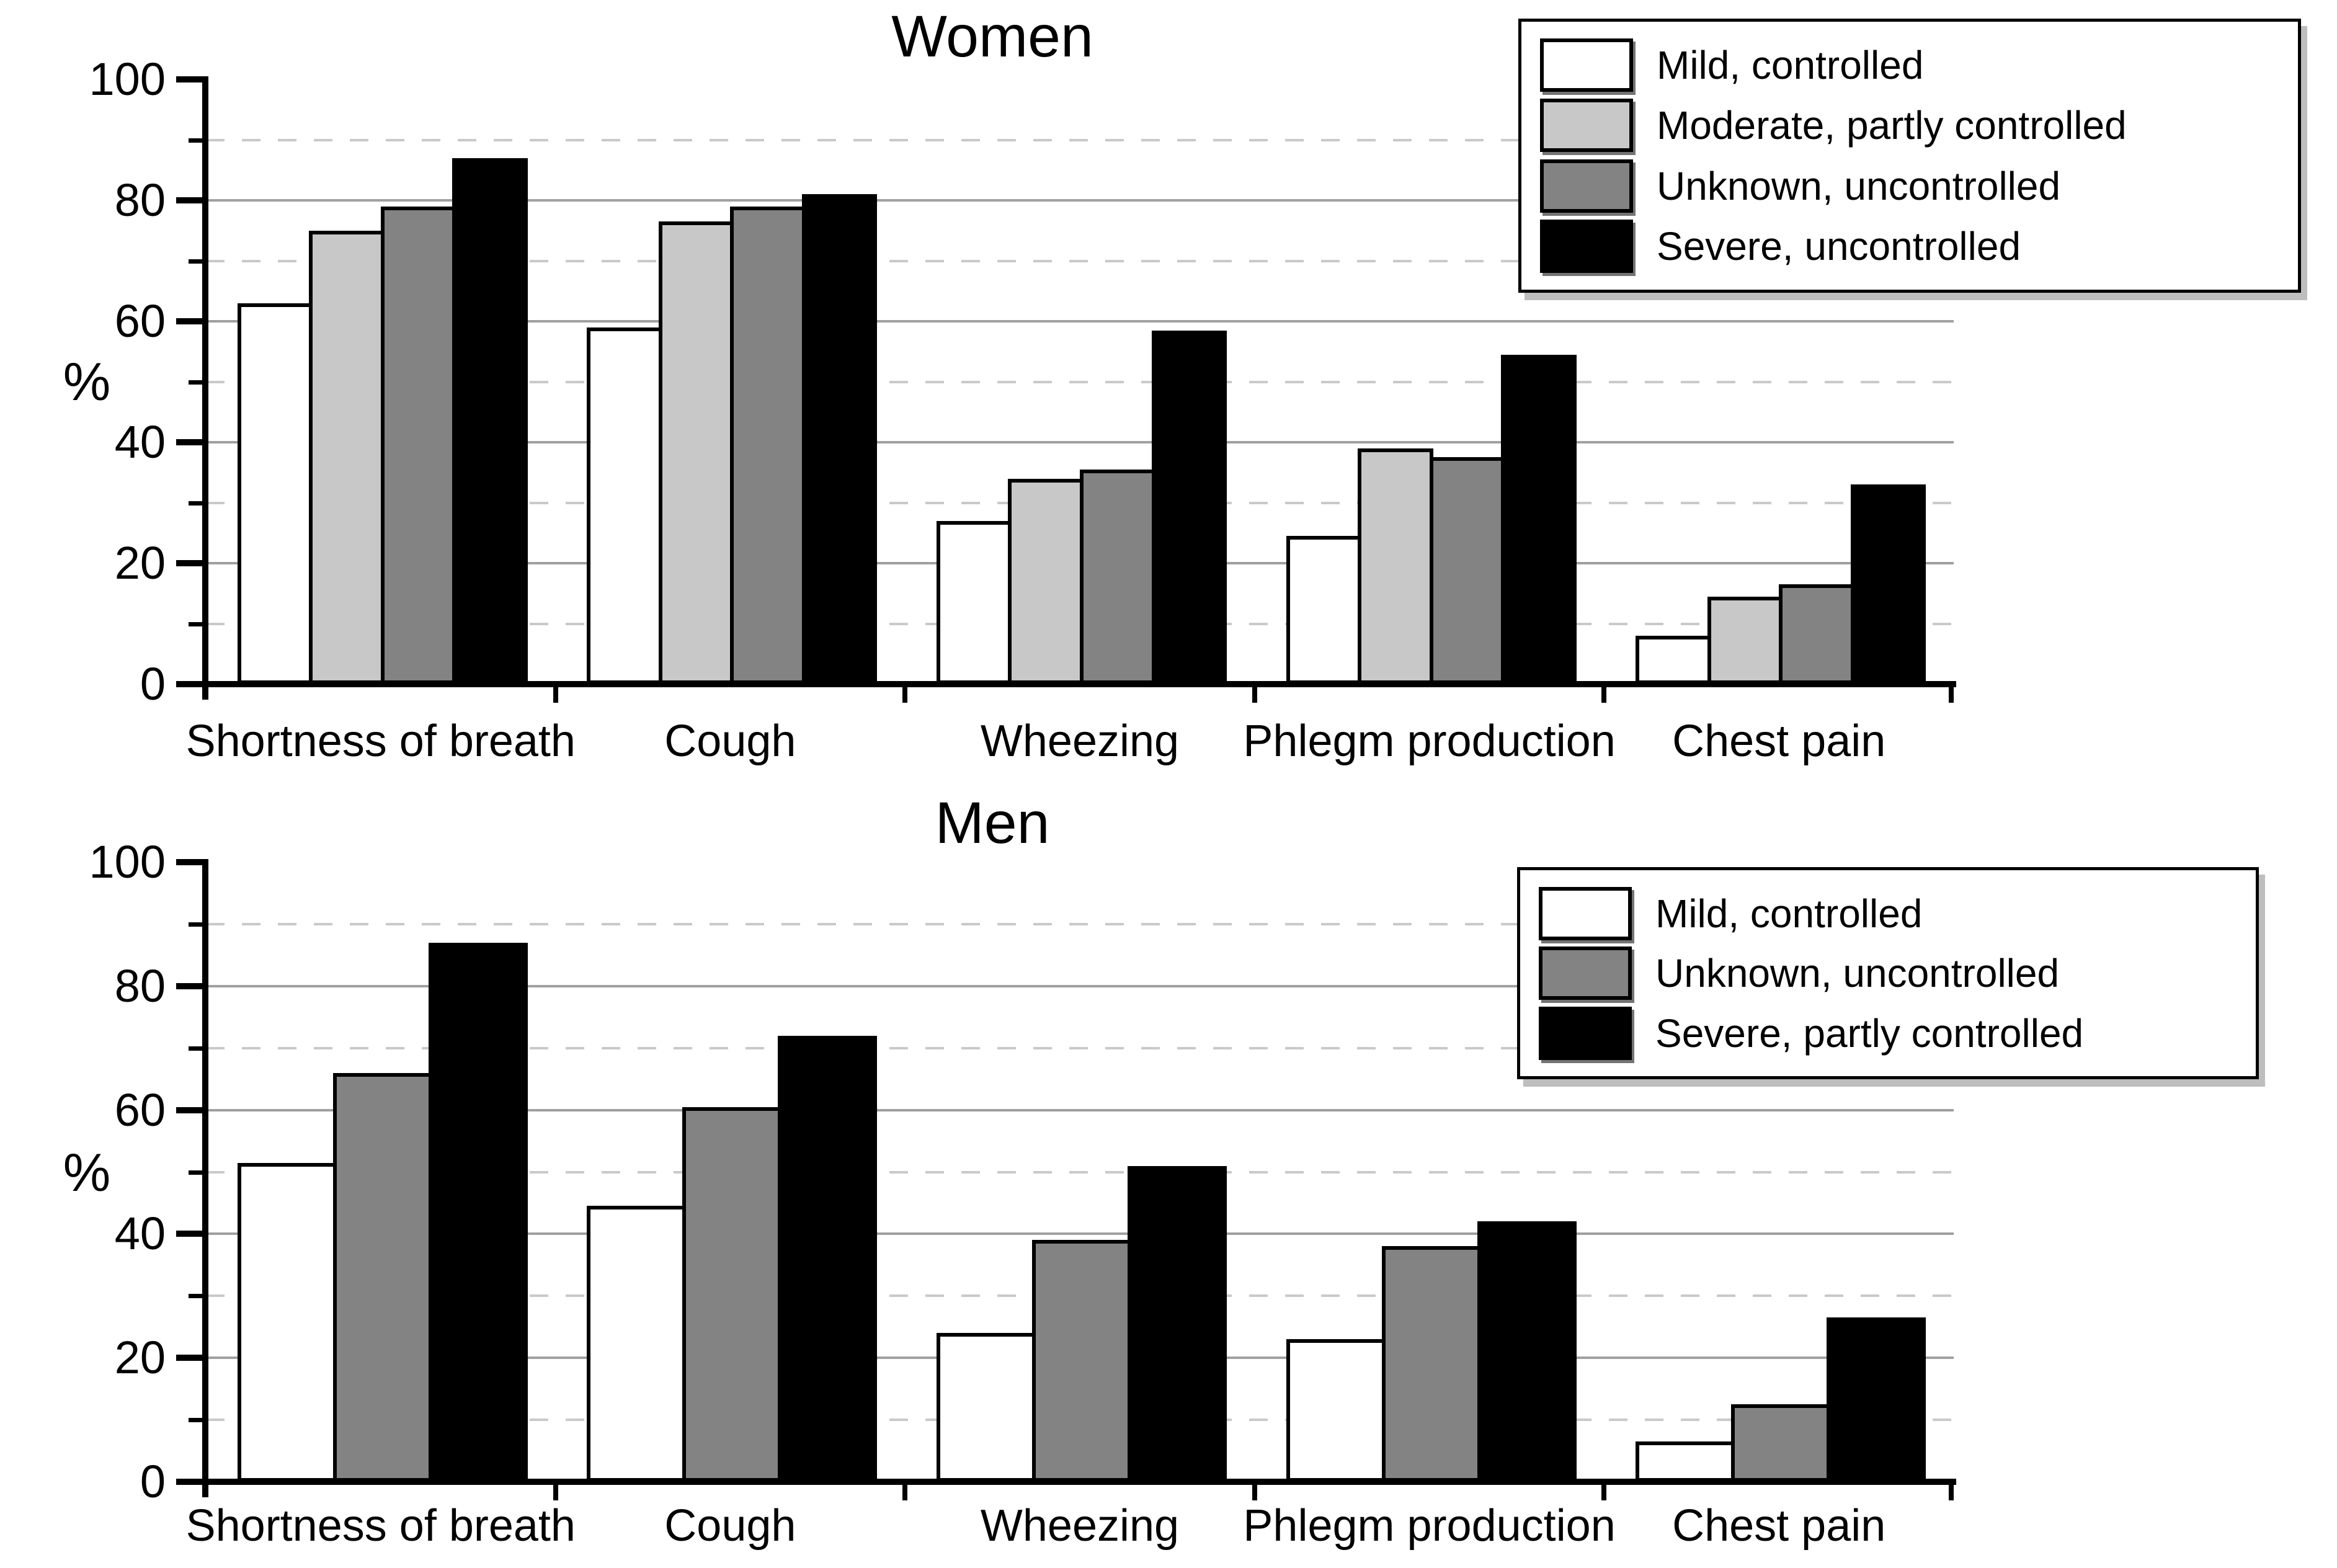  Describe the element at coordinates (839, 439) in the screenshot. I see `bar-cough-severe-uncontrolled` at that location.